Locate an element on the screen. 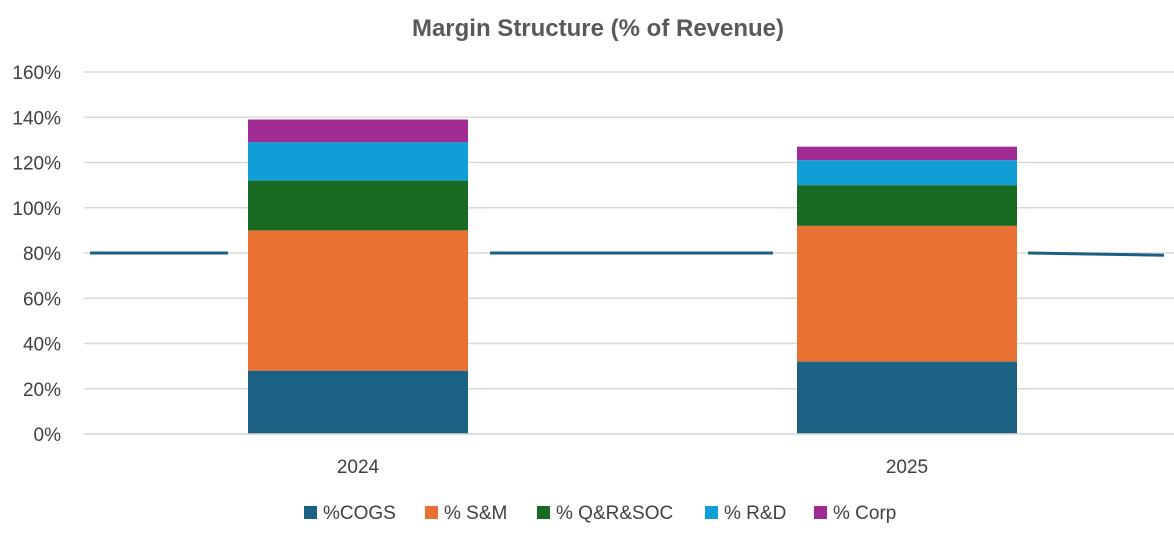 This screenshot has height=537, width=1174. y-tick-label: 80% is located at coordinates (42, 254).